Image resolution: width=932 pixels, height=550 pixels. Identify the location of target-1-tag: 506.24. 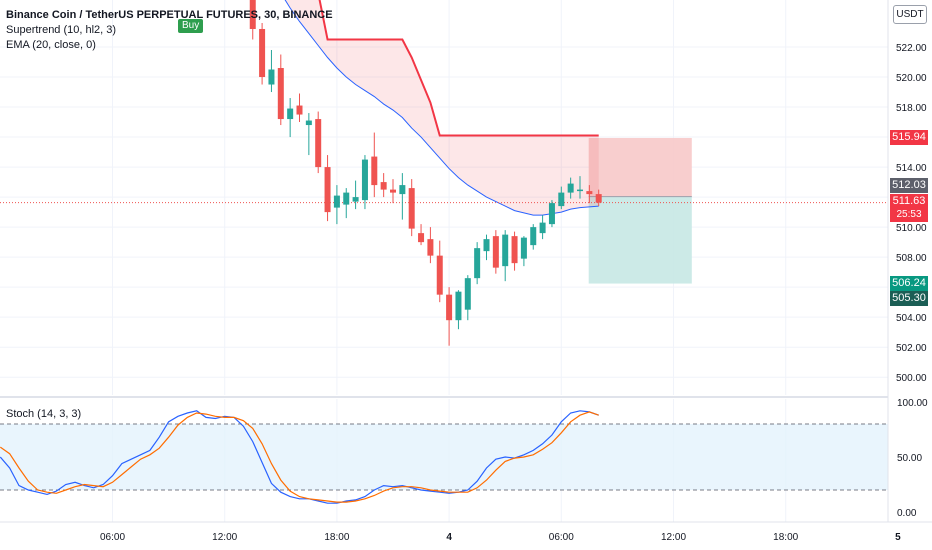
(909, 283).